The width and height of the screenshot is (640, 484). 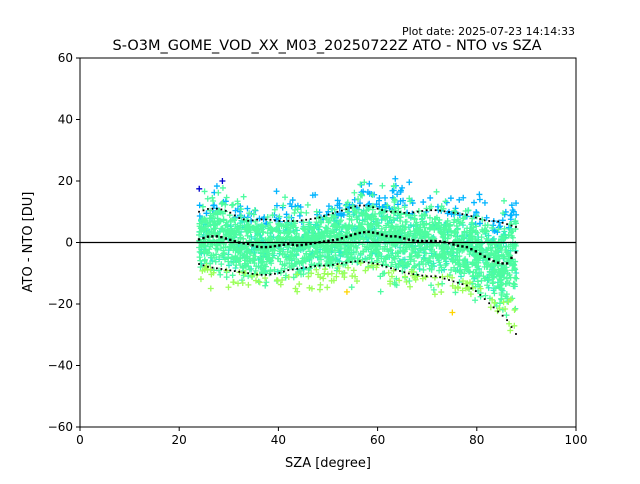 I want to click on y-tick-label: −40, so click(x=60, y=366).